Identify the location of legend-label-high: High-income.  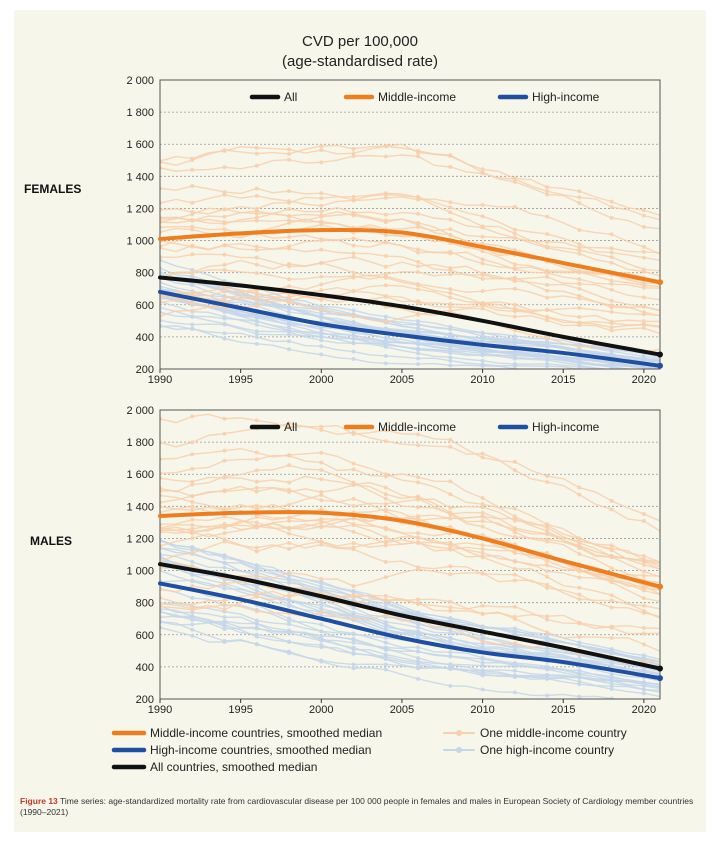
(566, 97).